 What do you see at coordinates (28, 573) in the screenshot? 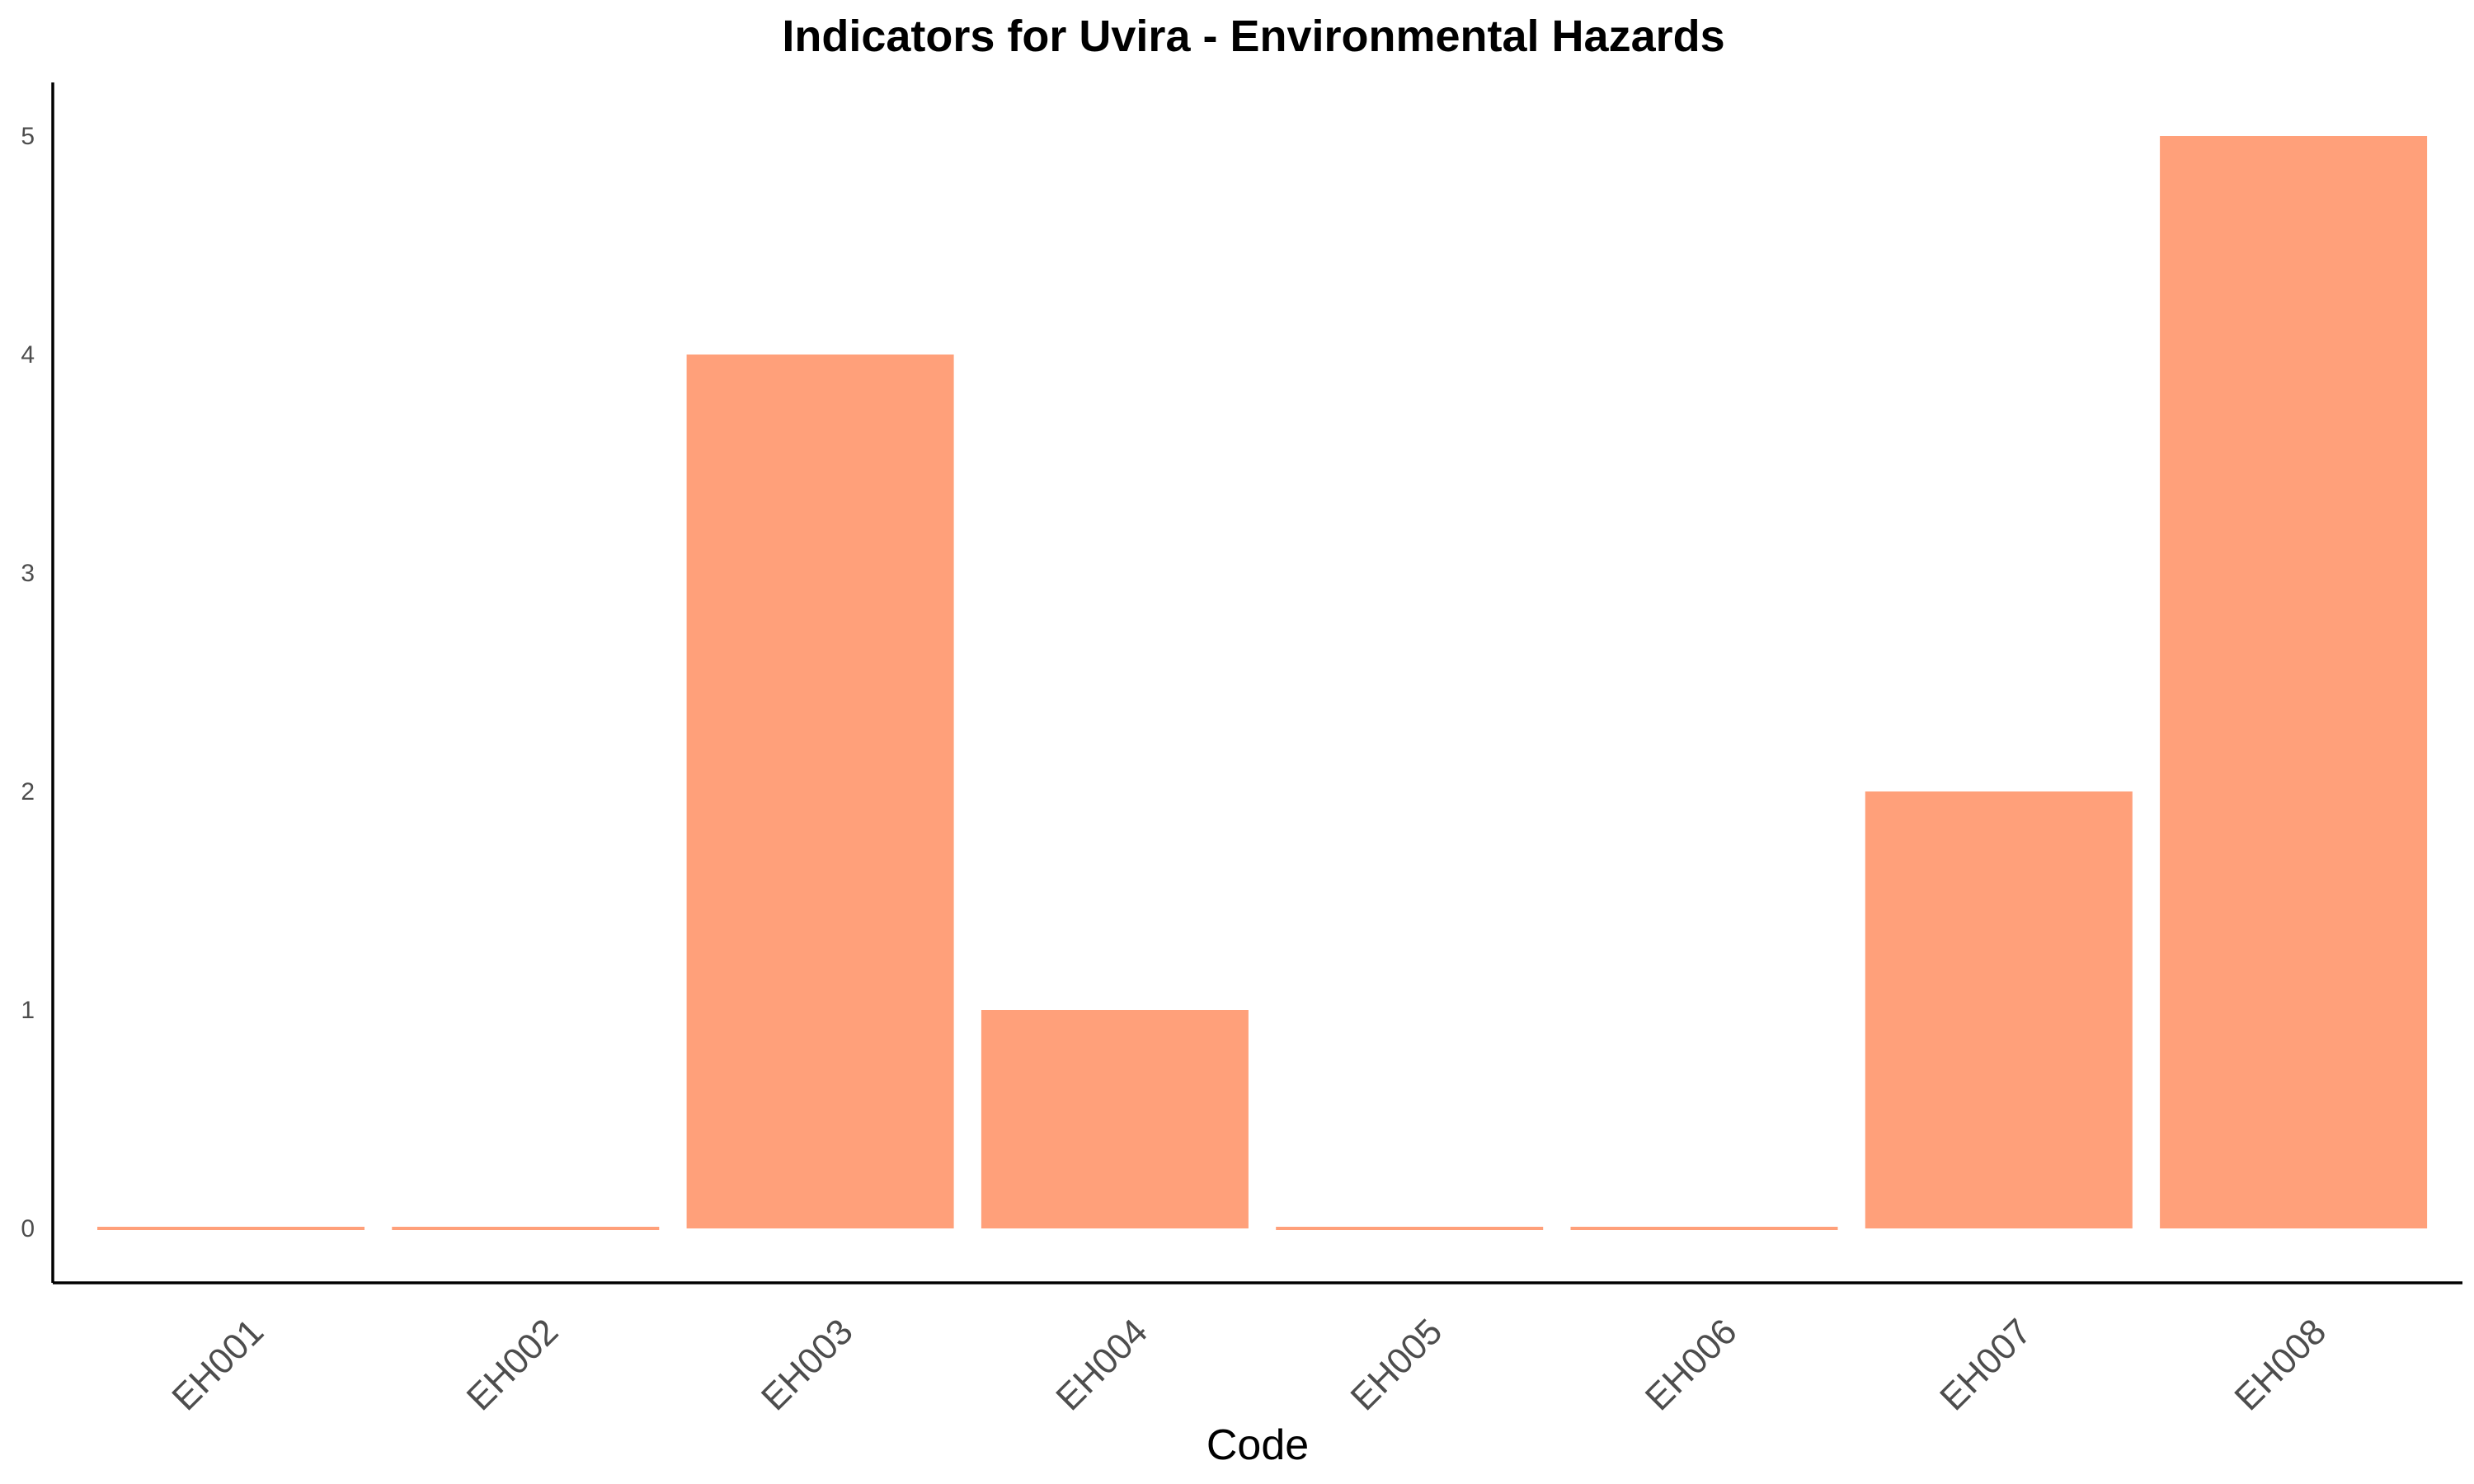
I see `y-tick-label-3: 3` at bounding box center [28, 573].